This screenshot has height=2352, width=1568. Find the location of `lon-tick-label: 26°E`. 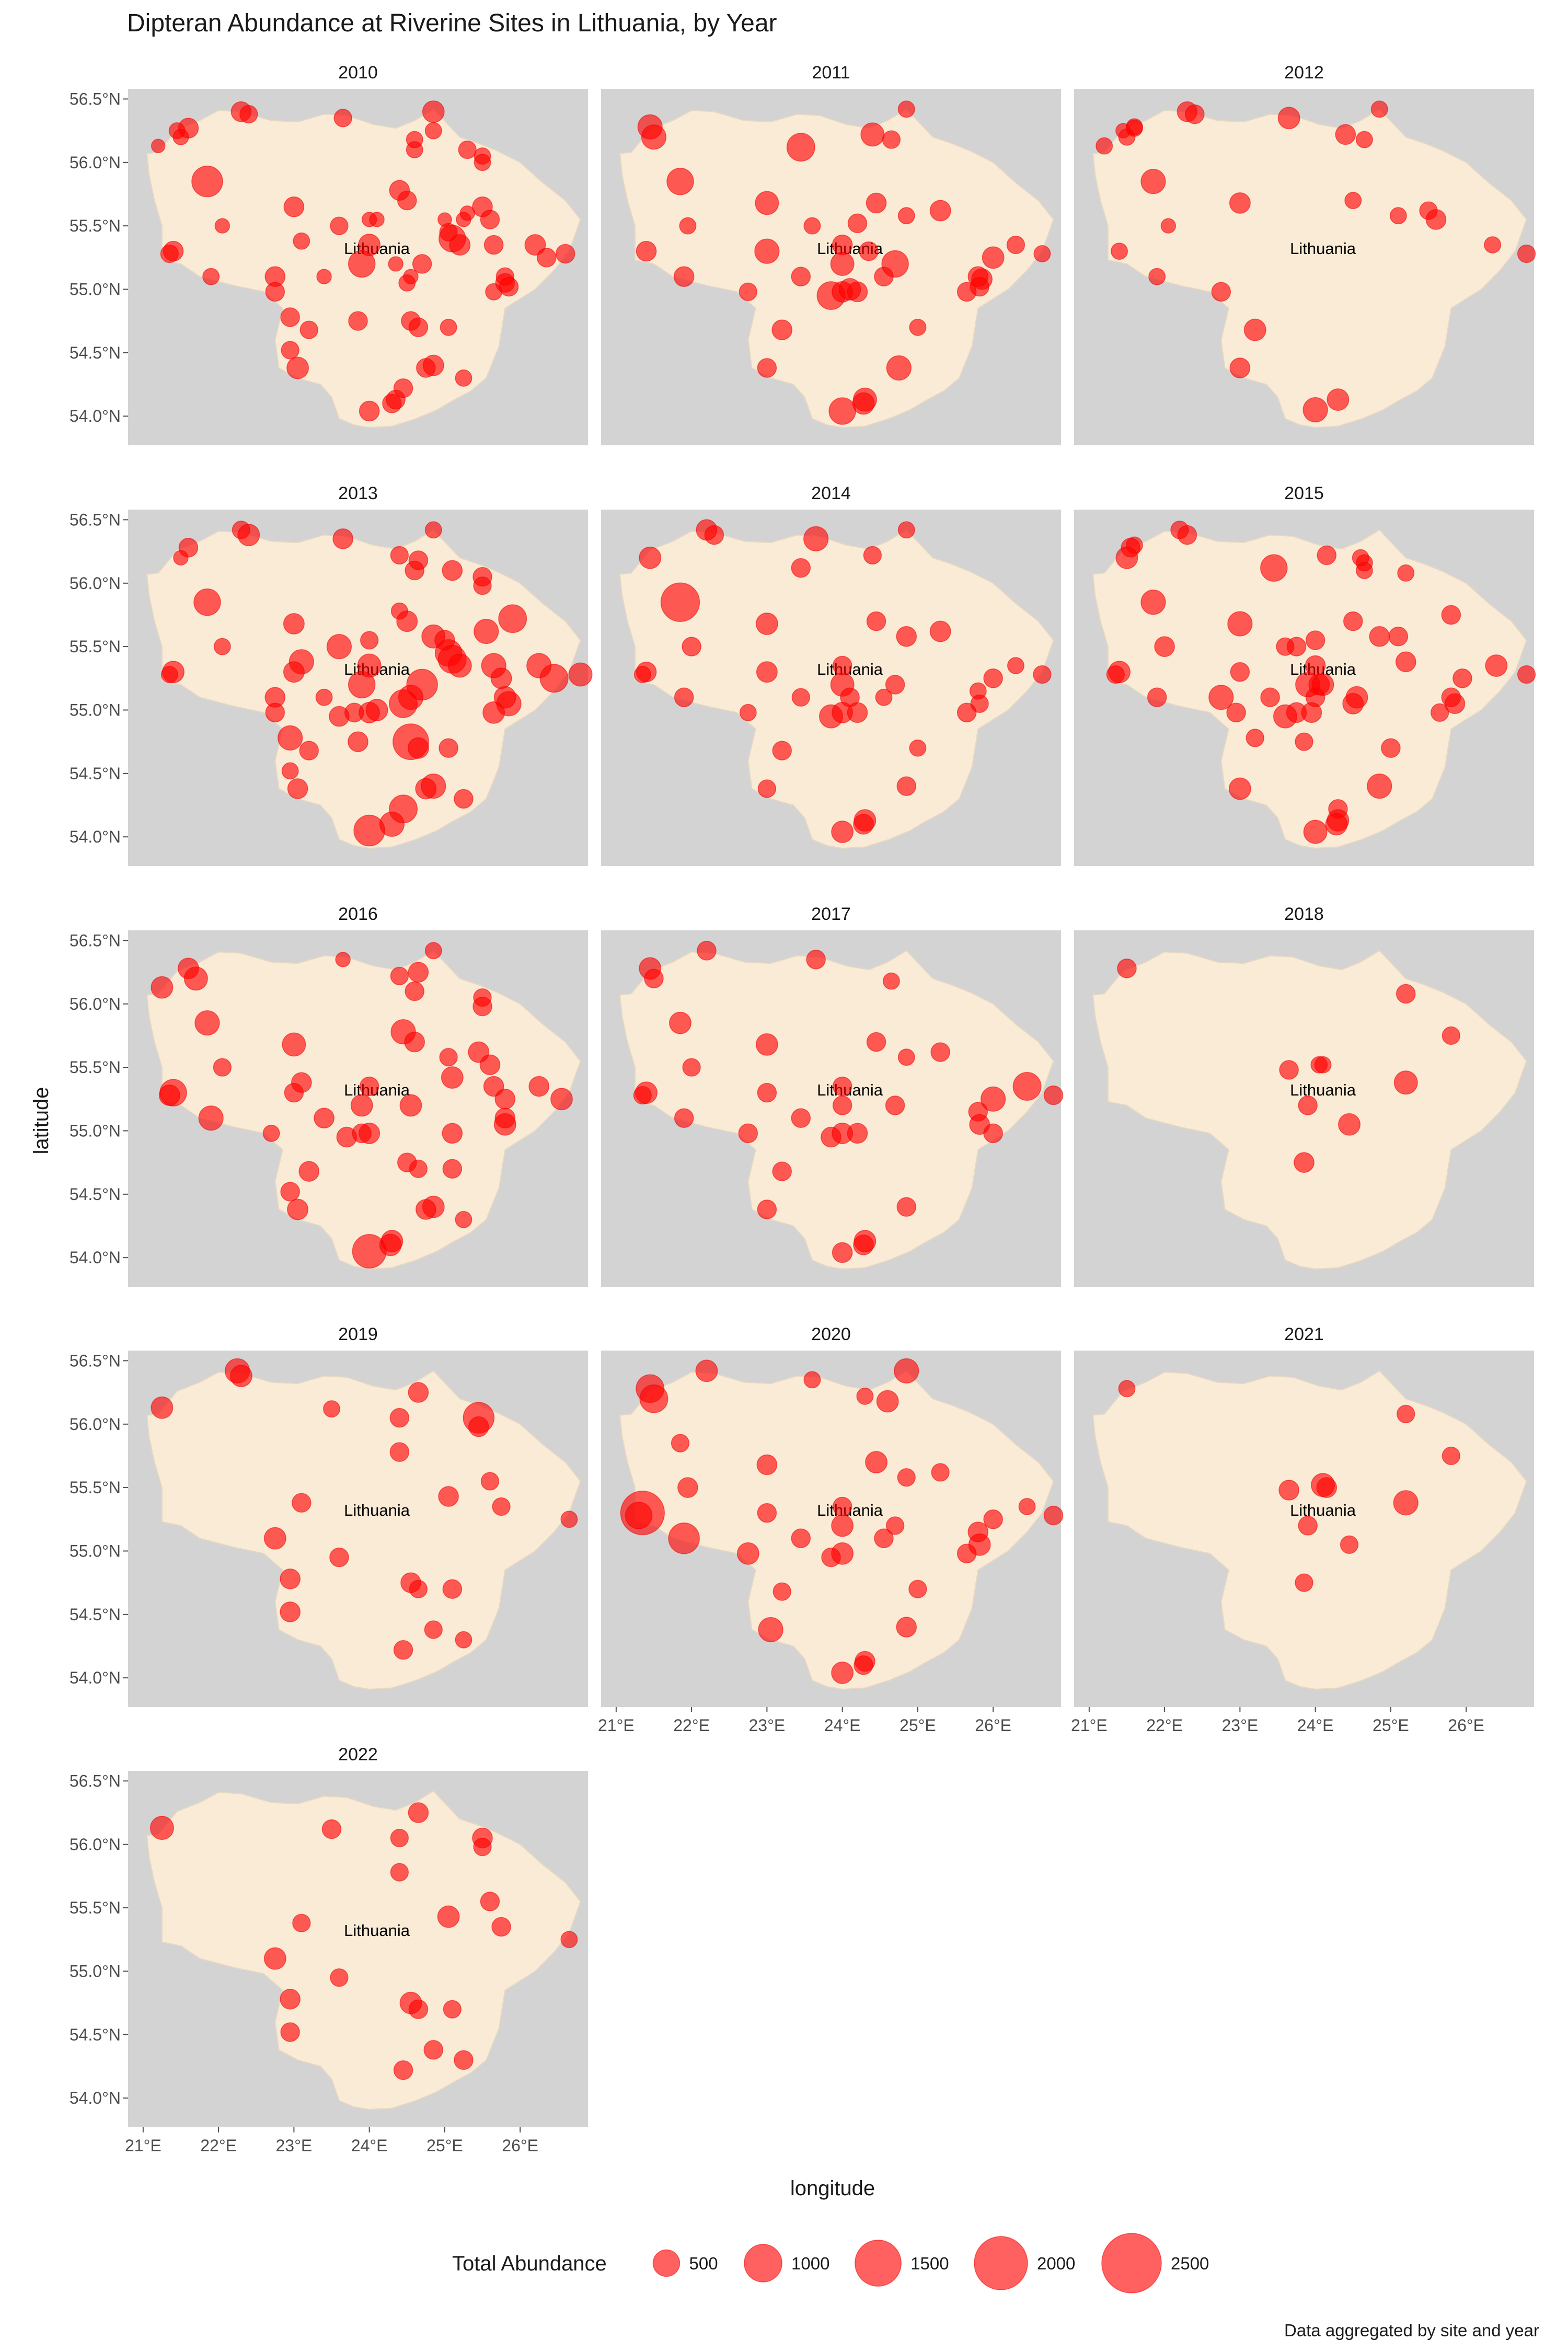

lon-tick-label: 26°E is located at coordinates (1466, 1725).